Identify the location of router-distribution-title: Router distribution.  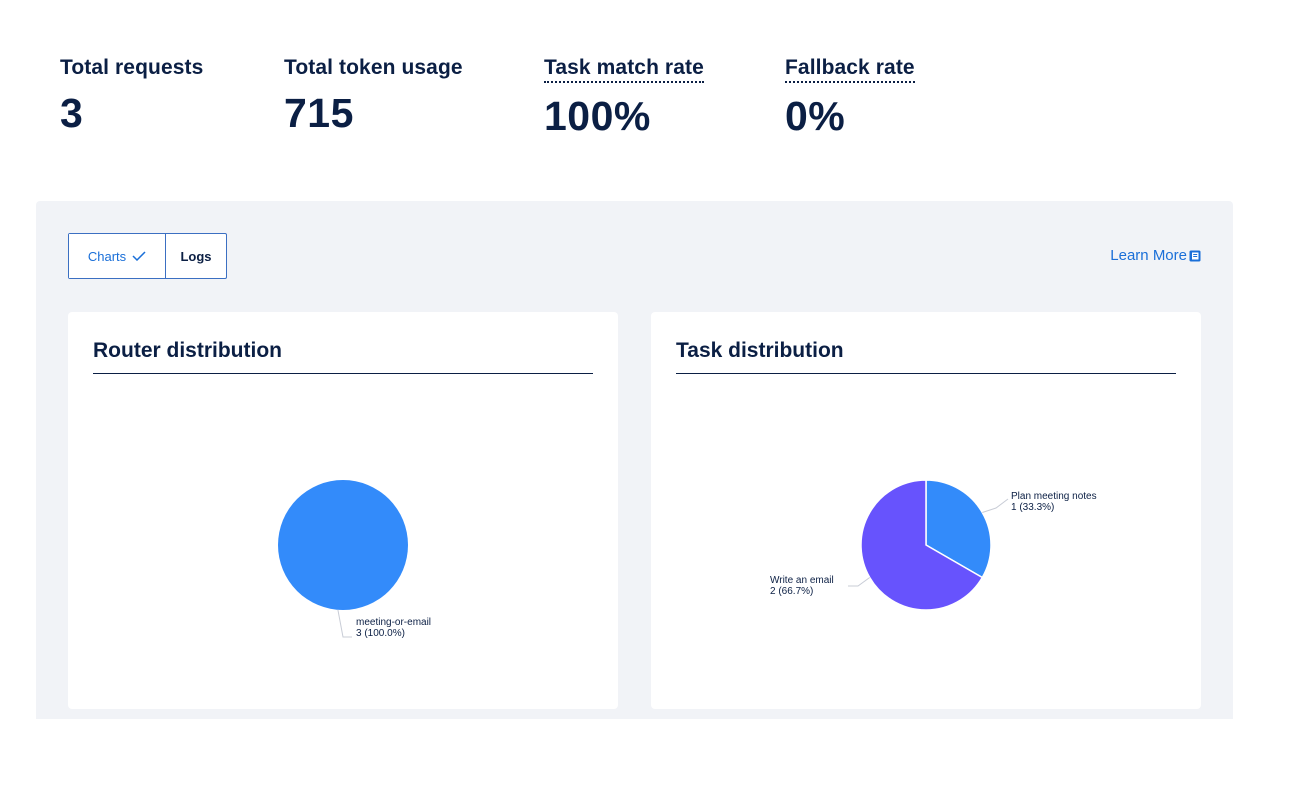
(343, 356).